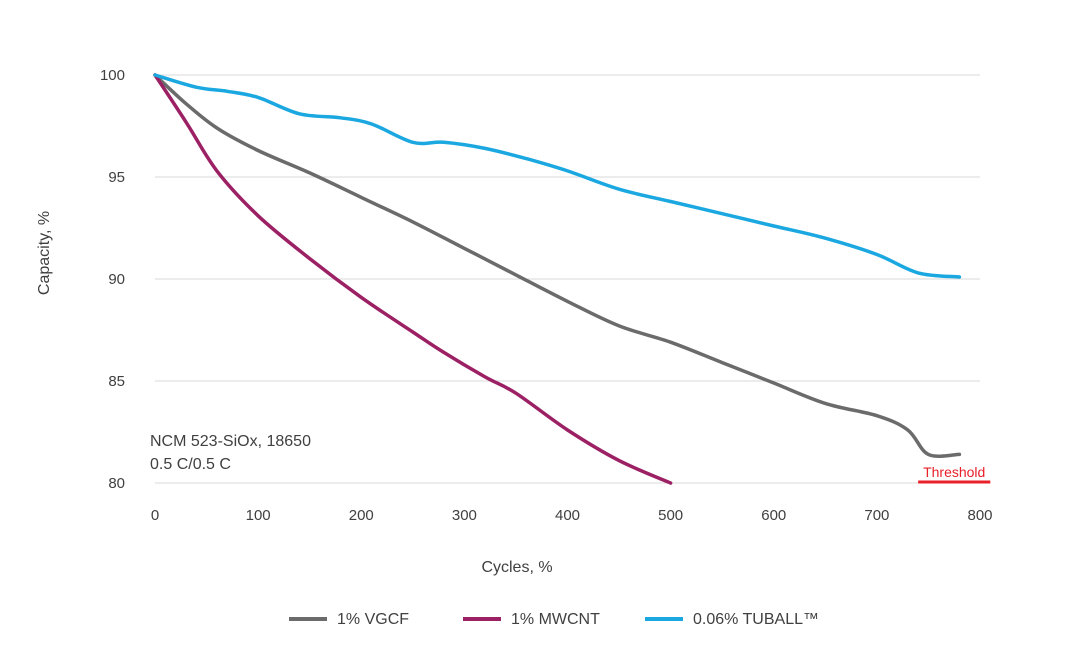 The width and height of the screenshot is (1080, 667). I want to click on legend-label-1-mwcnt: 1% MWCNT, so click(555, 619).